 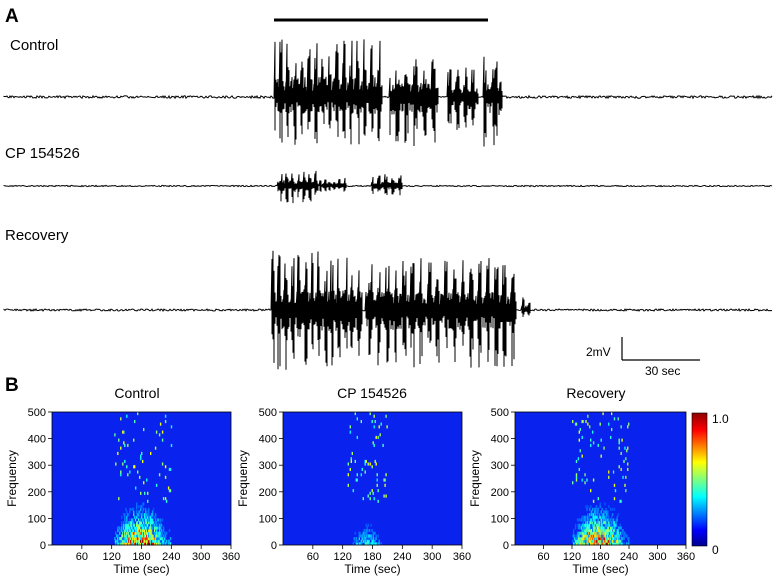 I want to click on y-tick-label: 200, so click(x=268, y=493).